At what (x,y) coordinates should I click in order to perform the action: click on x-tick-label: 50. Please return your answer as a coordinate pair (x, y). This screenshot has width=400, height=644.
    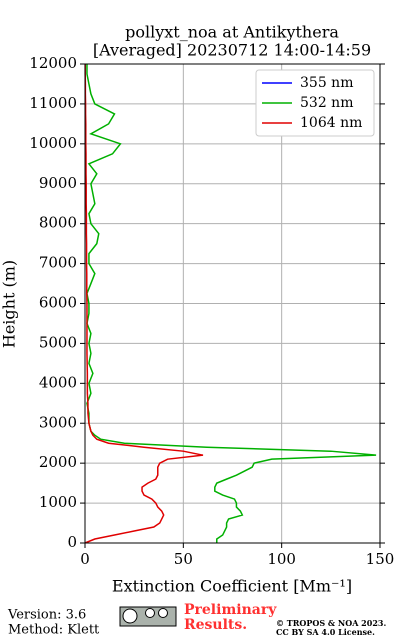
    Looking at the image, I should click on (183, 559).